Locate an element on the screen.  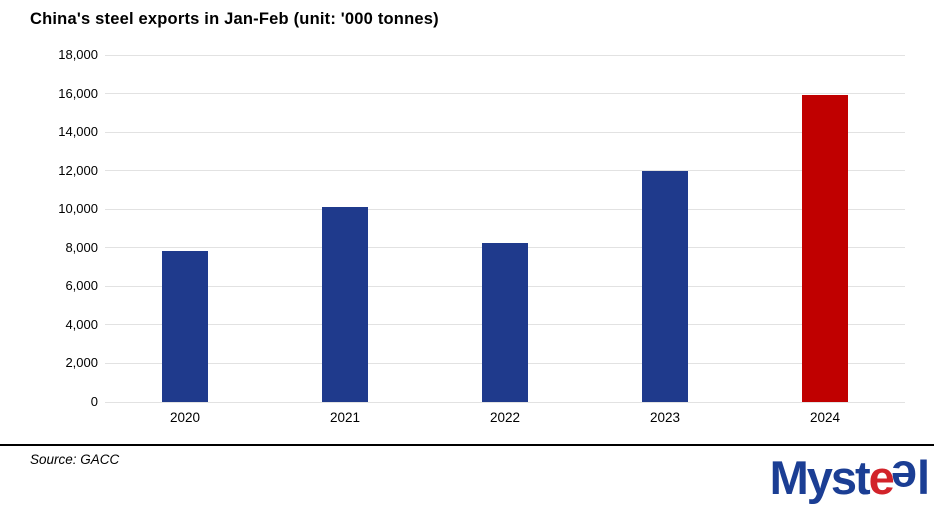
y-tick-label-10000: 10,000 is located at coordinates (78, 209).